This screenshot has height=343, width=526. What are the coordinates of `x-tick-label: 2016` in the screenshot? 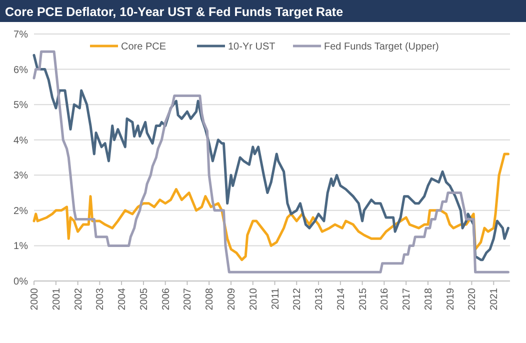 It's located at (385, 299).